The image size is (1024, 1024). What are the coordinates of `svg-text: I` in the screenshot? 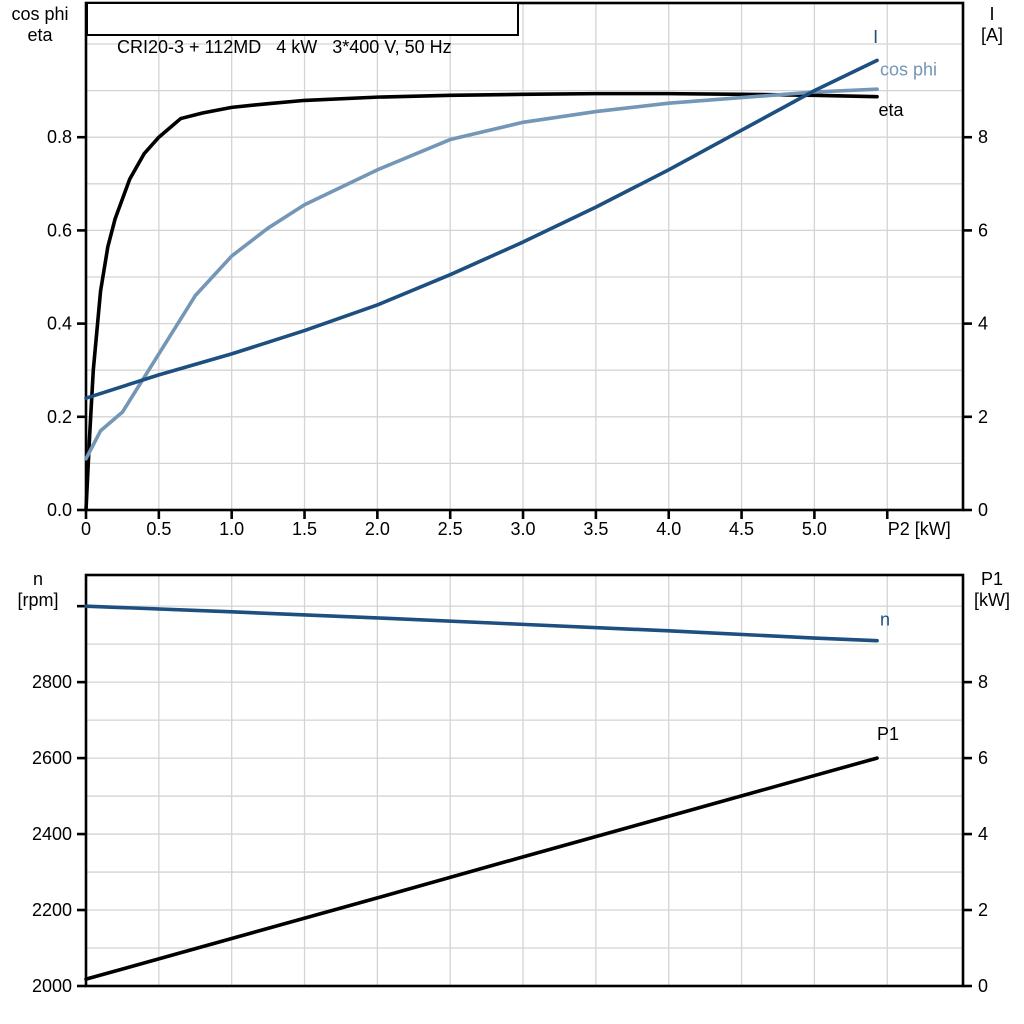 It's located at (875, 37).